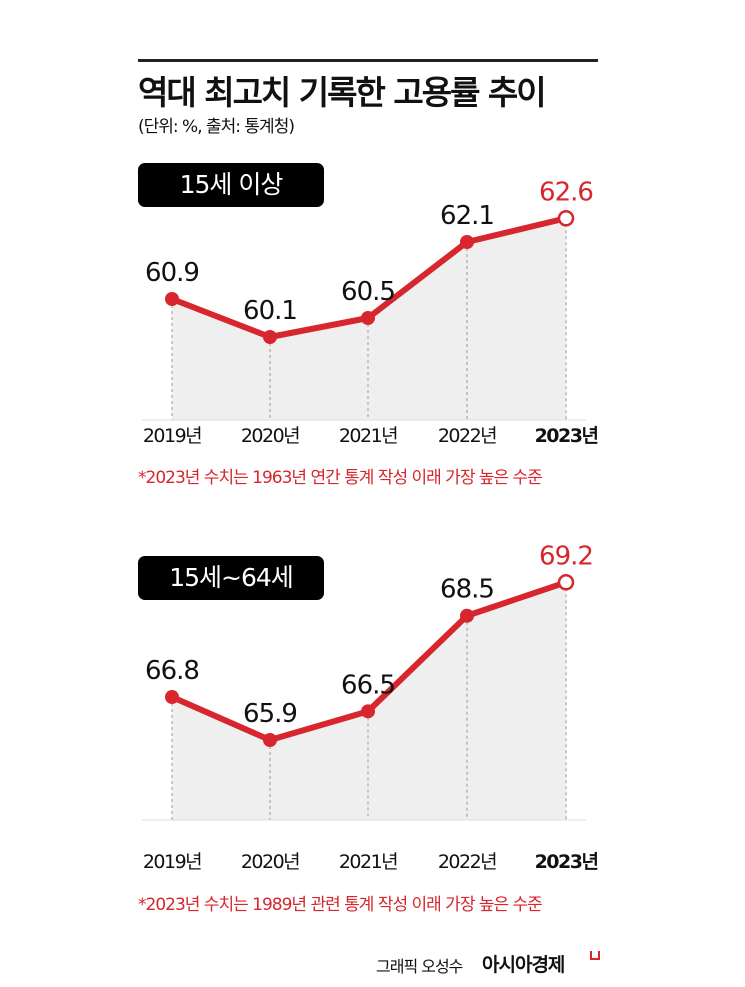 This screenshot has width=745, height=987. Describe the element at coordinates (368, 862) in the screenshot. I see `chart-2-x-tick-label: 2021년` at that location.